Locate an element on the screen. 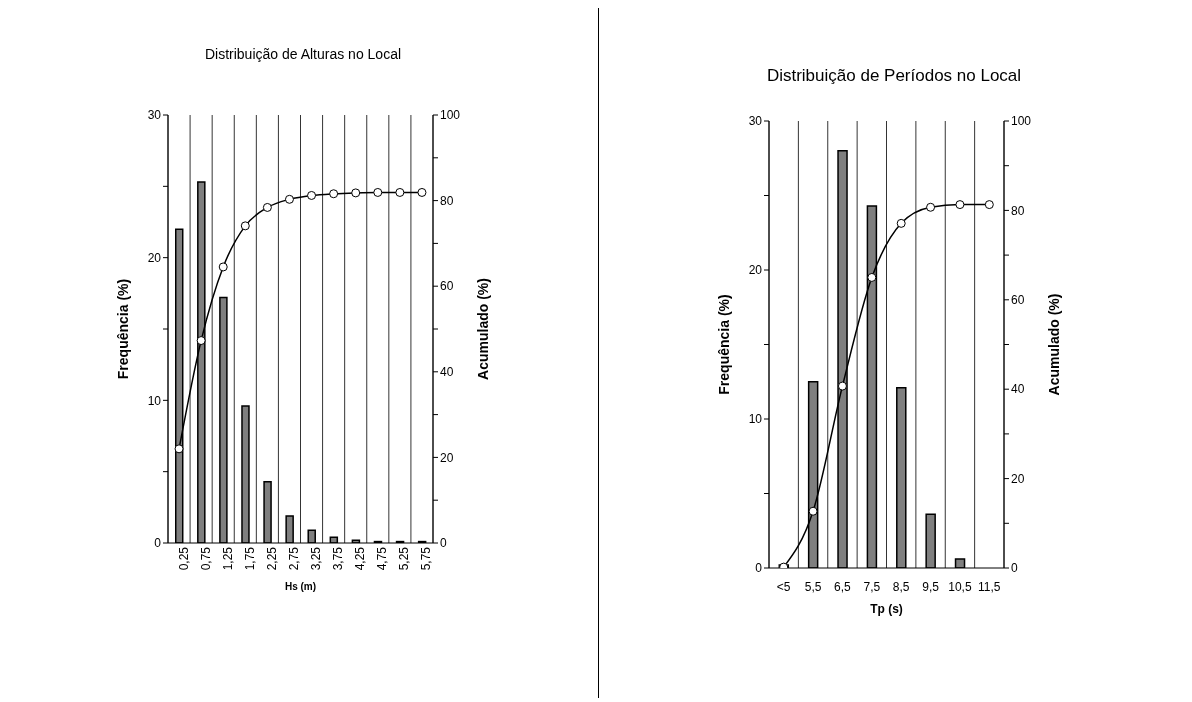 The width and height of the screenshot is (1192, 702). x-tick-label: <5 is located at coordinates (783, 586).